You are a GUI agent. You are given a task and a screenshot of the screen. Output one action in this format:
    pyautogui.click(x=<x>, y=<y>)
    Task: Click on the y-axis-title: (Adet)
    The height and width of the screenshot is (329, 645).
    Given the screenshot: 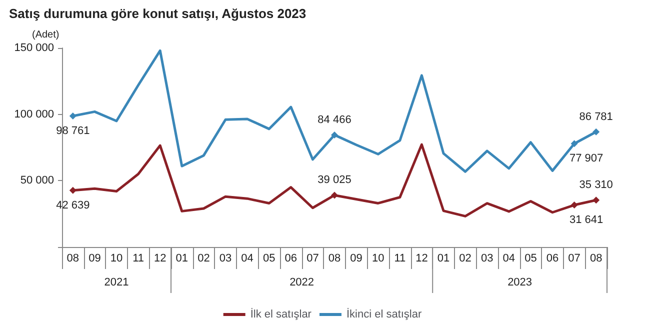 What is the action you would take?
    pyautogui.click(x=46, y=35)
    